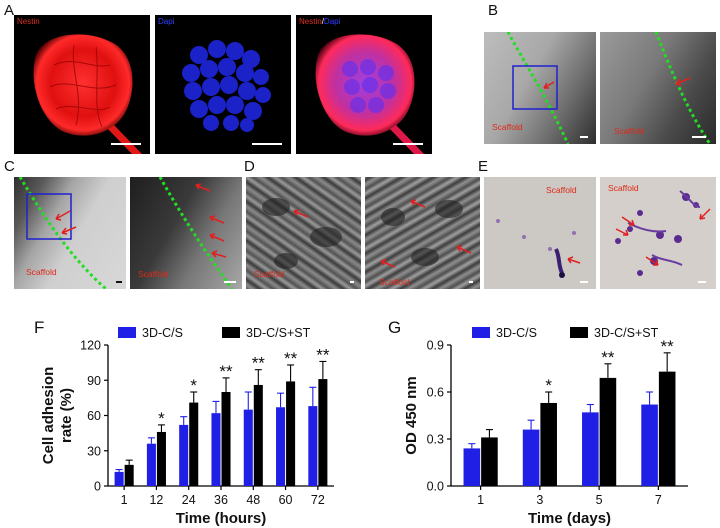  I want to click on y-tick-label: 30, so click(94, 451).